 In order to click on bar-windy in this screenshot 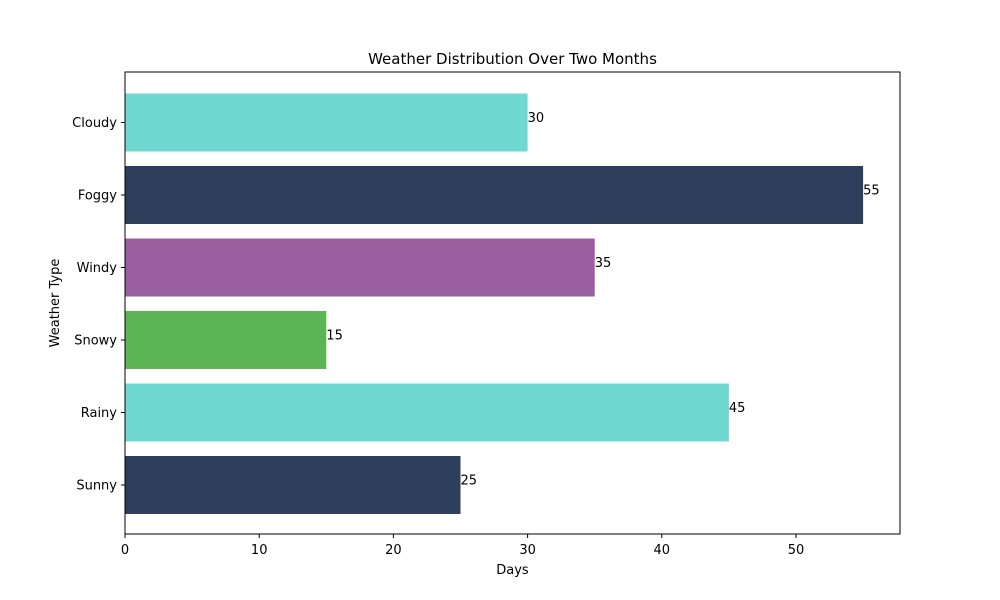, I will do `click(360, 267)`.